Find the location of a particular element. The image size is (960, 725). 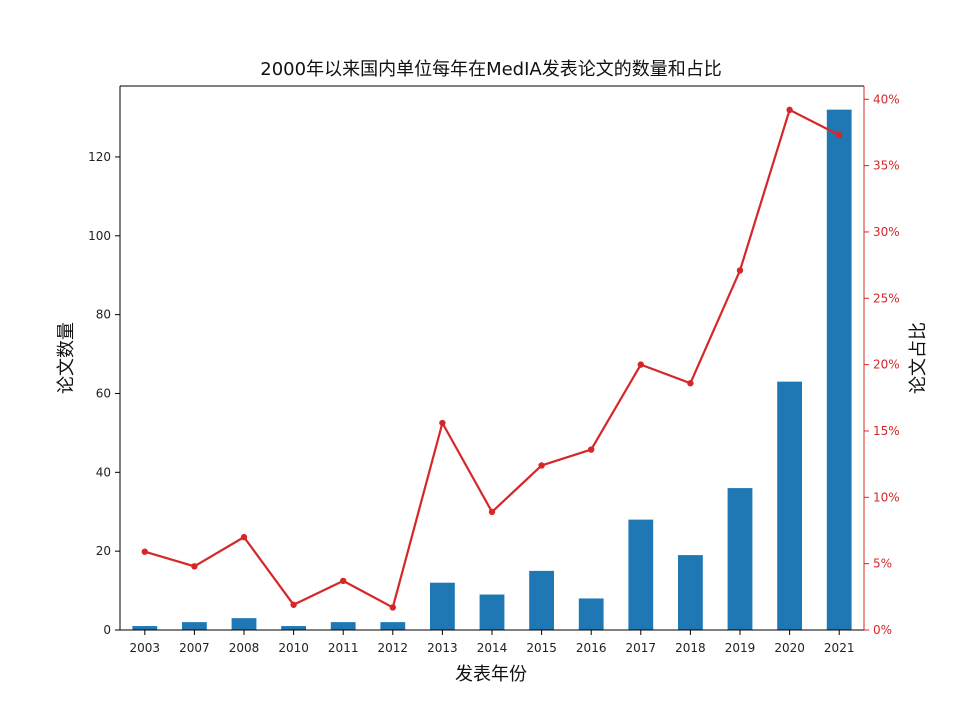

y-tick-label-80: 80 is located at coordinates (103, 315).